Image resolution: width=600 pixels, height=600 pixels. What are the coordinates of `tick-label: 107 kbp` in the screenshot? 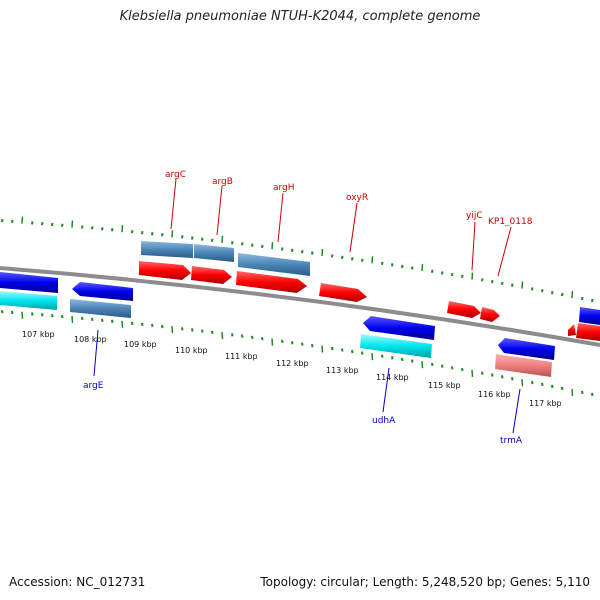 It's located at (38, 334).